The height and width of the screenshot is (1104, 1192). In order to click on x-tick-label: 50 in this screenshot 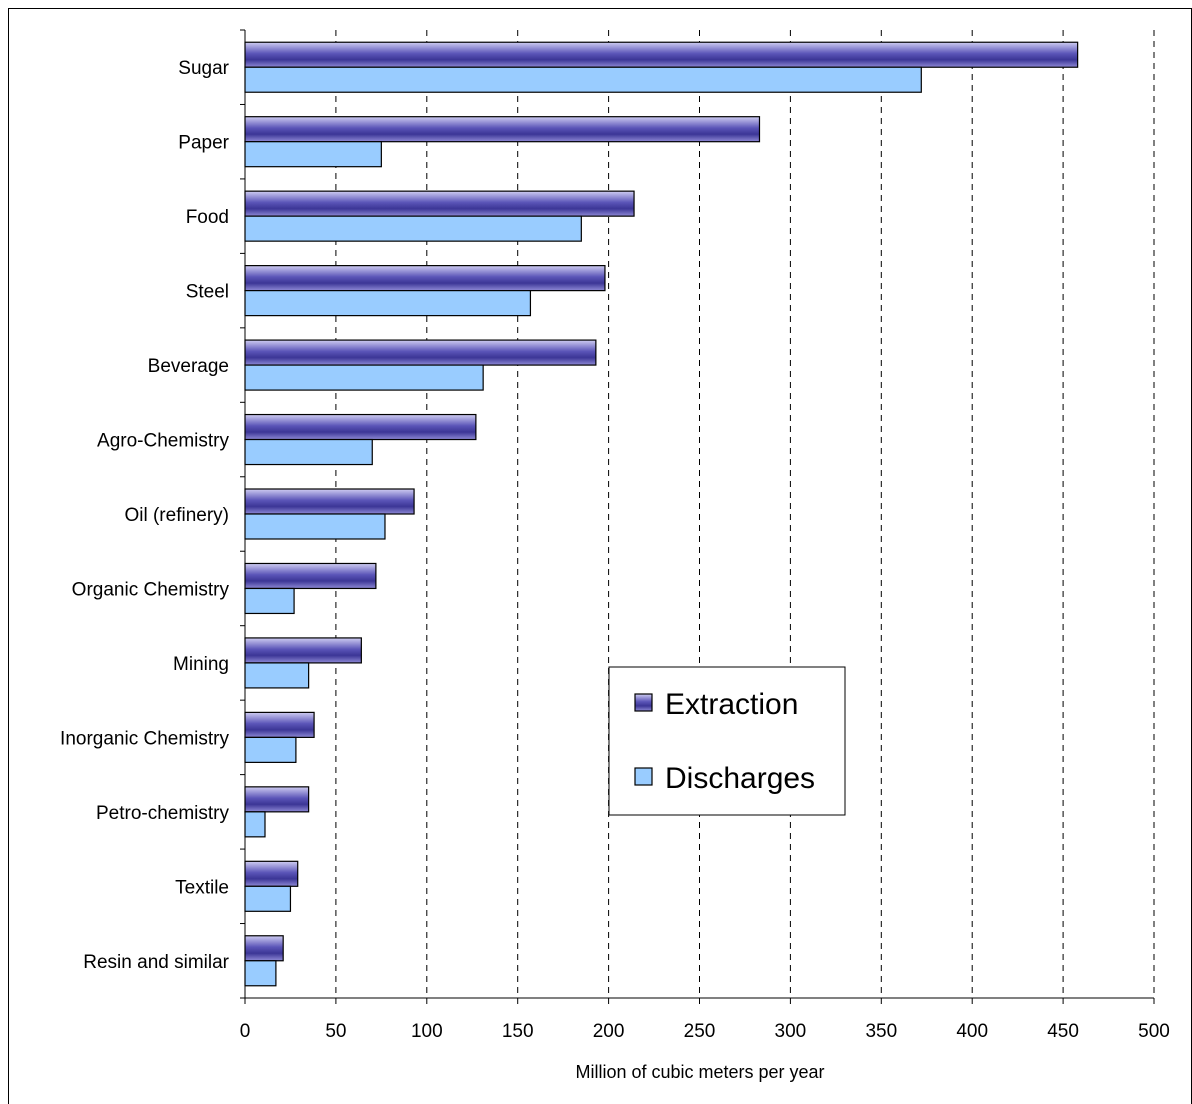, I will do `click(335, 1031)`.